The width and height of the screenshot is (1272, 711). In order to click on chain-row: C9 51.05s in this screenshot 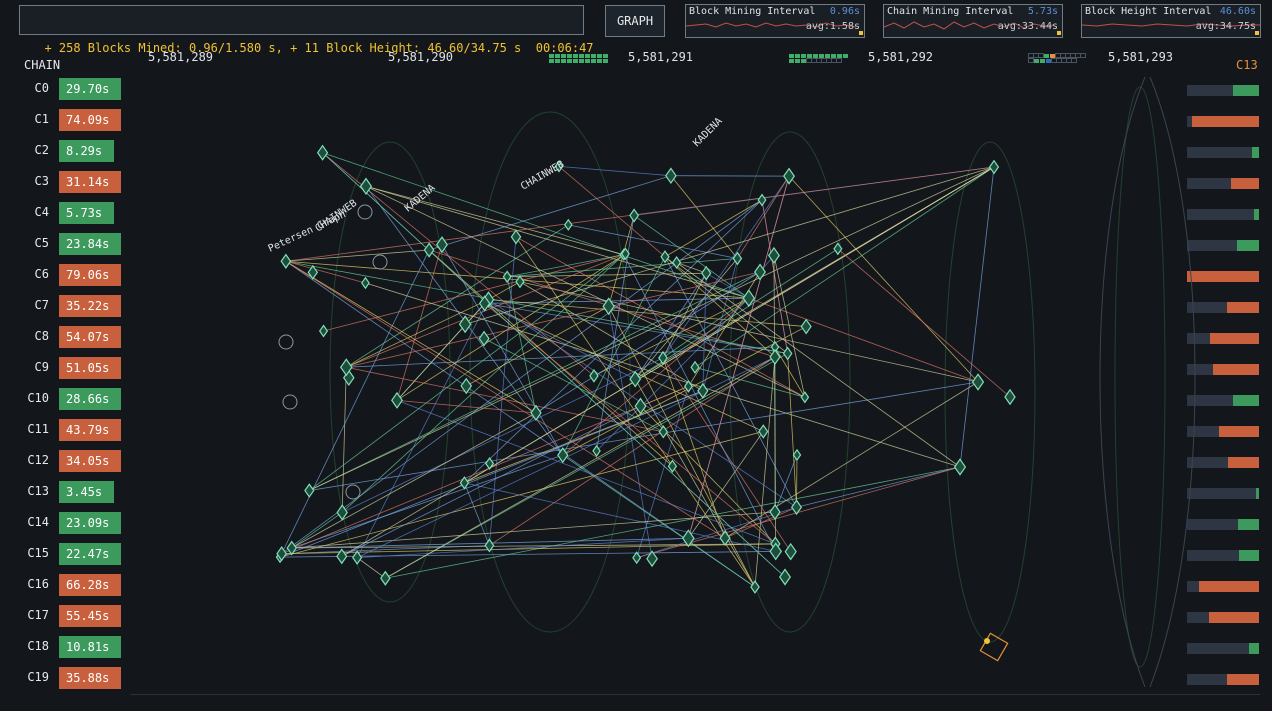, I will do `click(65, 368)`.